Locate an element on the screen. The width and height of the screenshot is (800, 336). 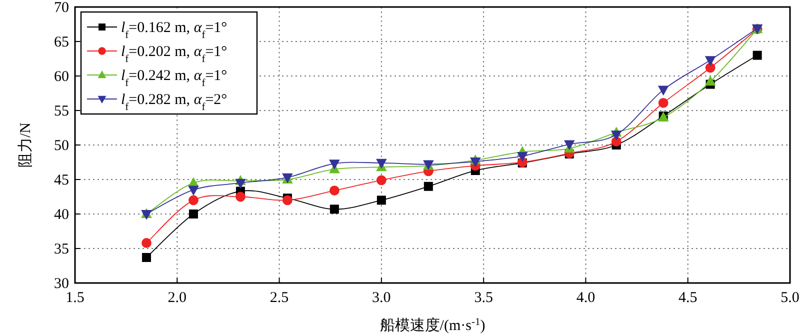
x-axis-title: 船模速度/(m·s$^{-1}$) is located at coordinates (433, 325).